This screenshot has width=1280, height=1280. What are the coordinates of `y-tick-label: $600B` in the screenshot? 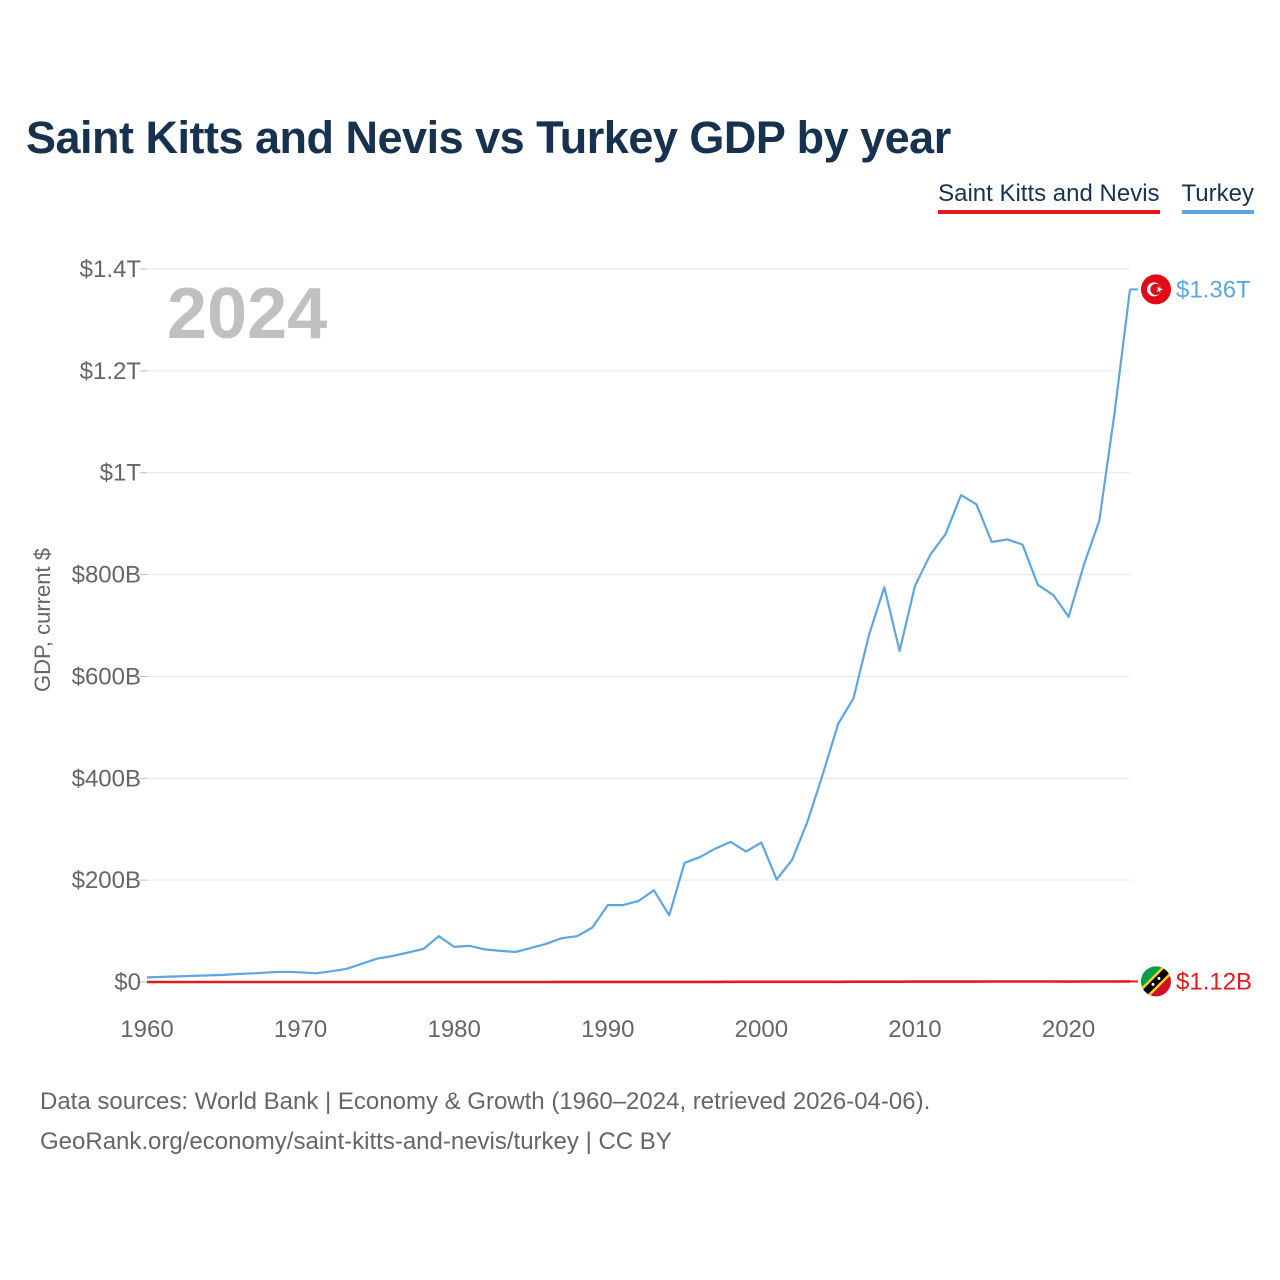 It's located at (106, 676).